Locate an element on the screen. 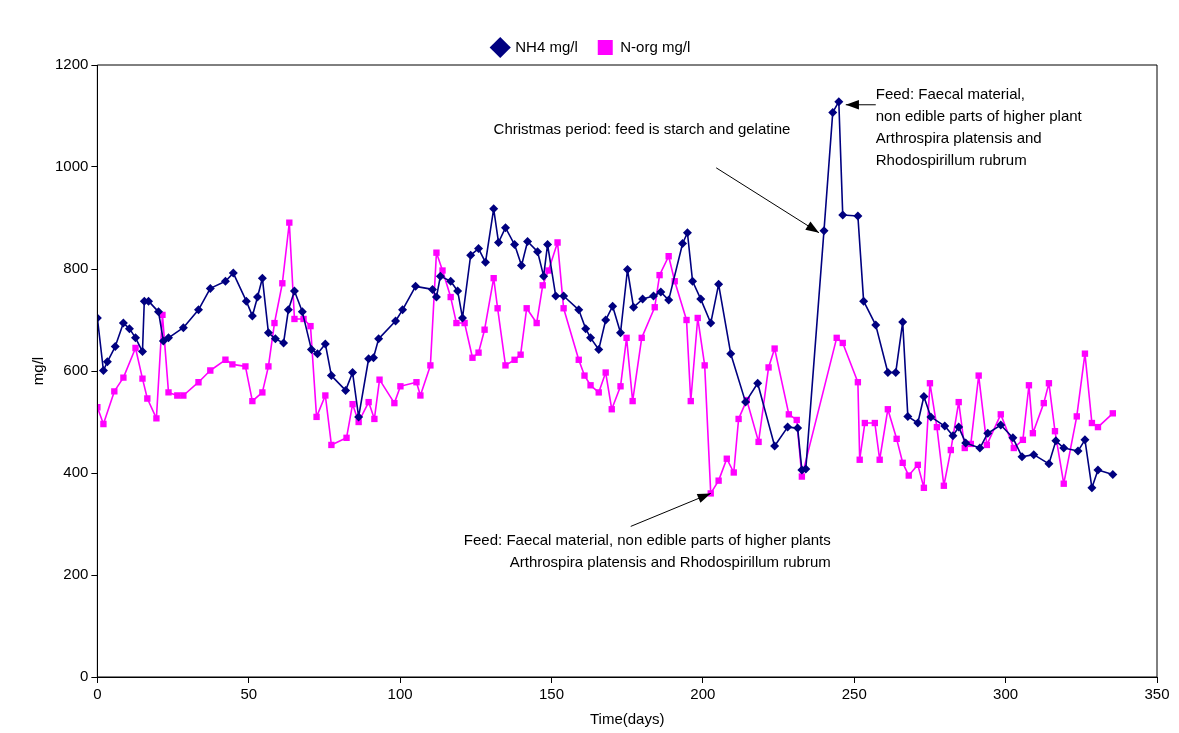  y-tick-label: 800 is located at coordinates (76, 268).